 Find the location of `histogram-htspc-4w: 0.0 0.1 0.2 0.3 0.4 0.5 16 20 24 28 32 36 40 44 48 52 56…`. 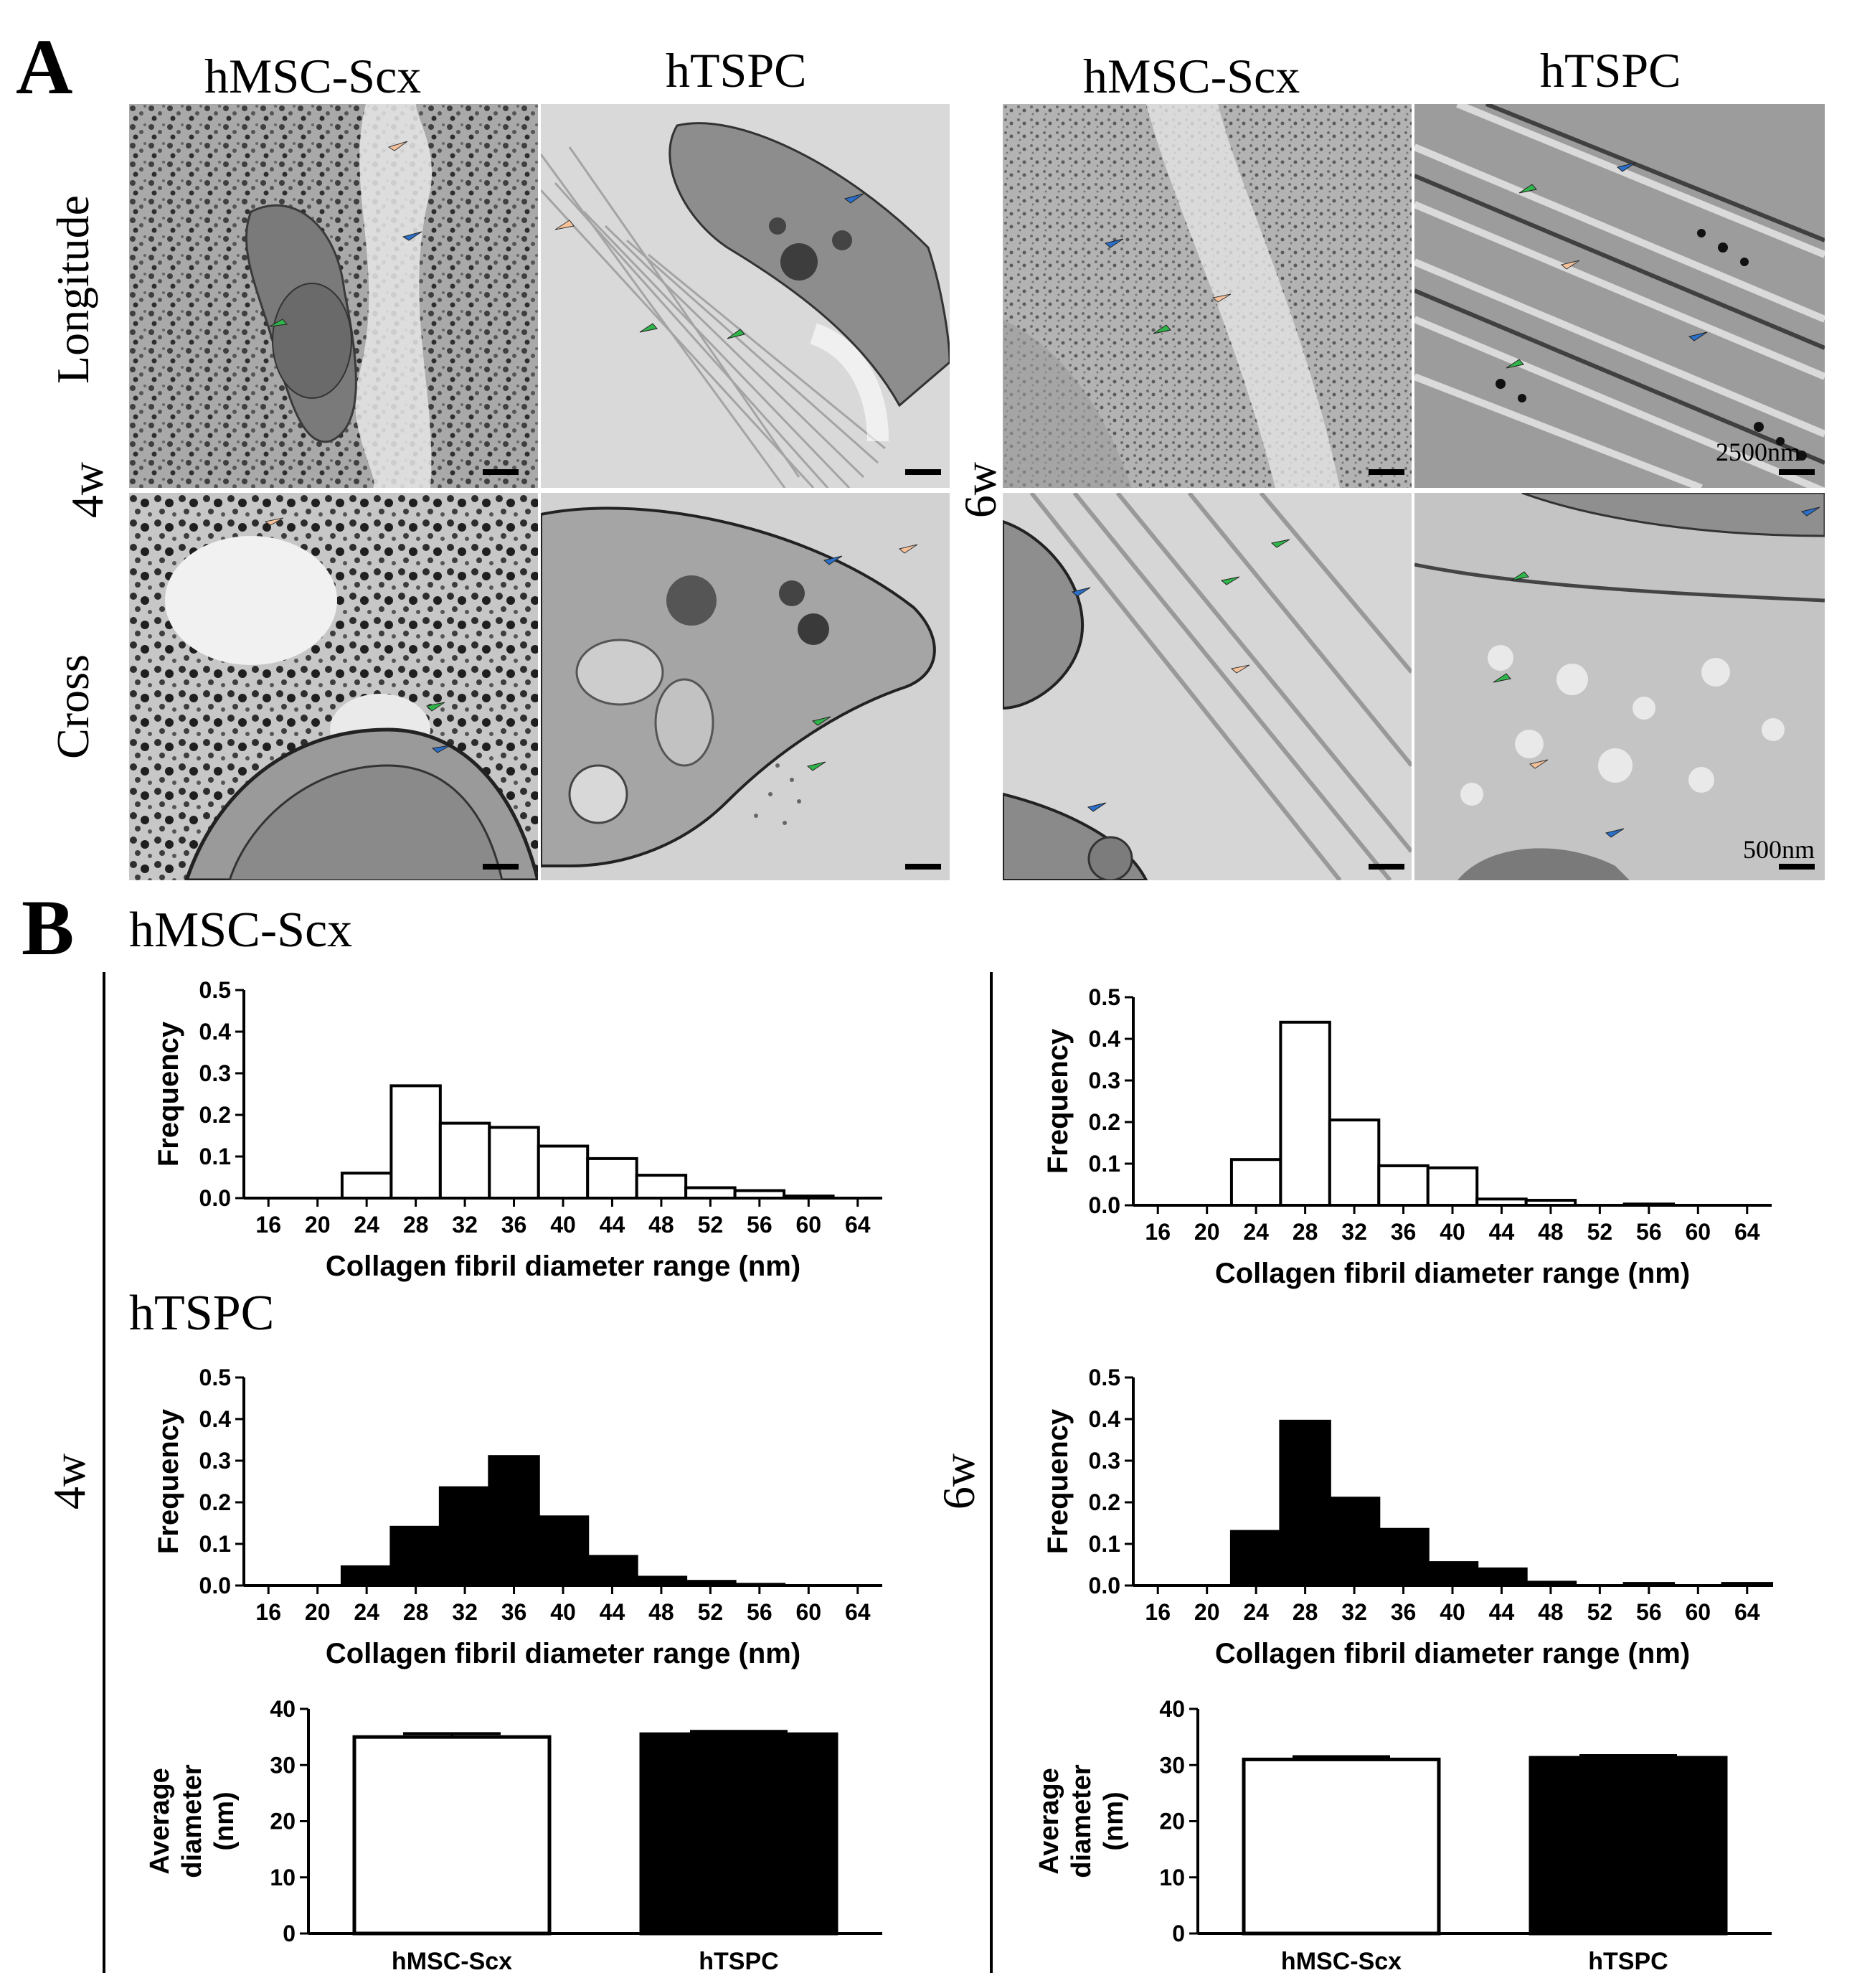

histogram-htspc-4w: 0.0 0.1 0.2 0.3 0.4 0.5 16 20 24 28 32 36 40 44 48 52 56… is located at coordinates (517, 1517).